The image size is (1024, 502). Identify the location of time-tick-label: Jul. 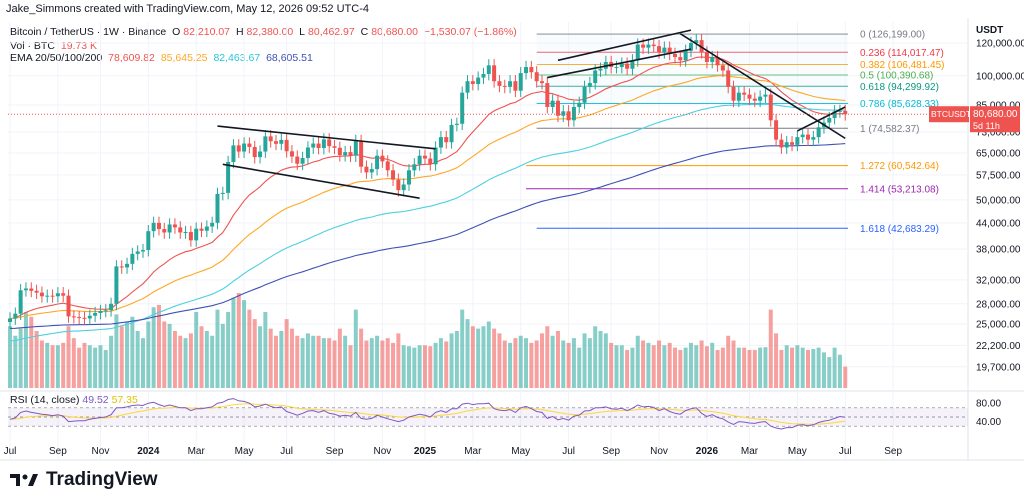
(10, 451).